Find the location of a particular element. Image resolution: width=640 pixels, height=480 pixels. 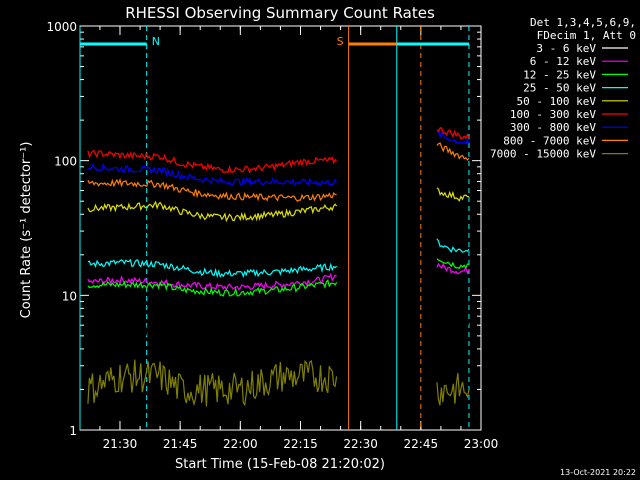

legend-label-3-6-kev: 3 - 6 keV is located at coordinates (566, 48).